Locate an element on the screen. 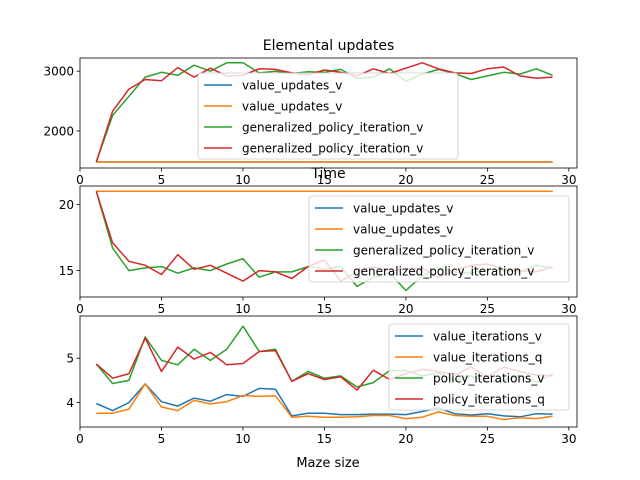  y-tick-label: 2000 is located at coordinates (58, 131).